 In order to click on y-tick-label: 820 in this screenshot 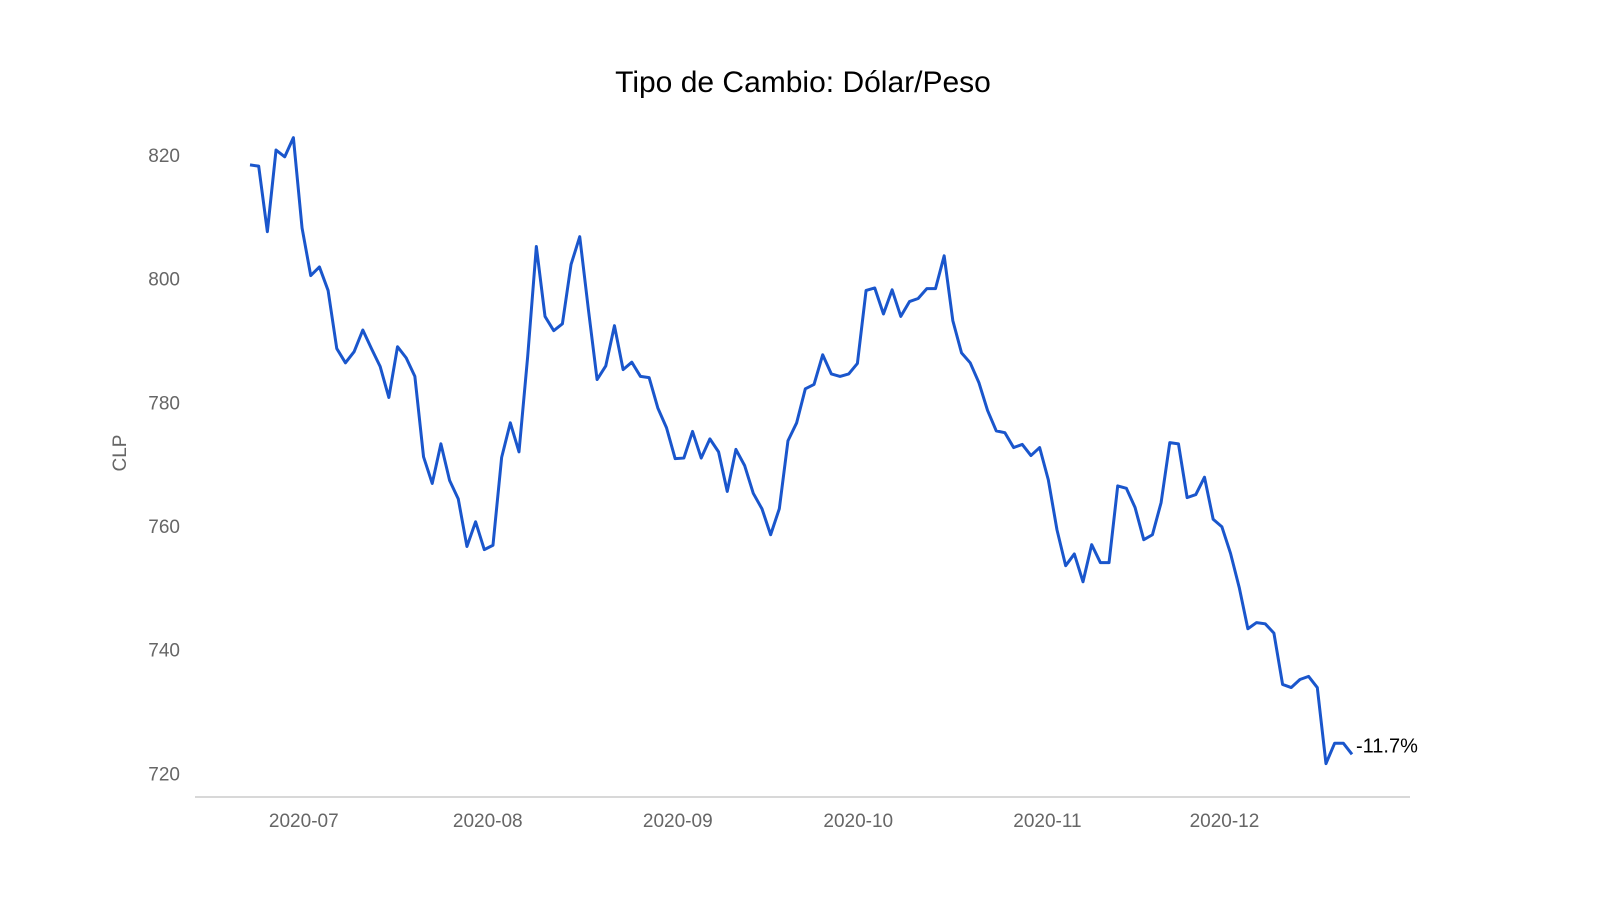, I will do `click(164, 156)`.